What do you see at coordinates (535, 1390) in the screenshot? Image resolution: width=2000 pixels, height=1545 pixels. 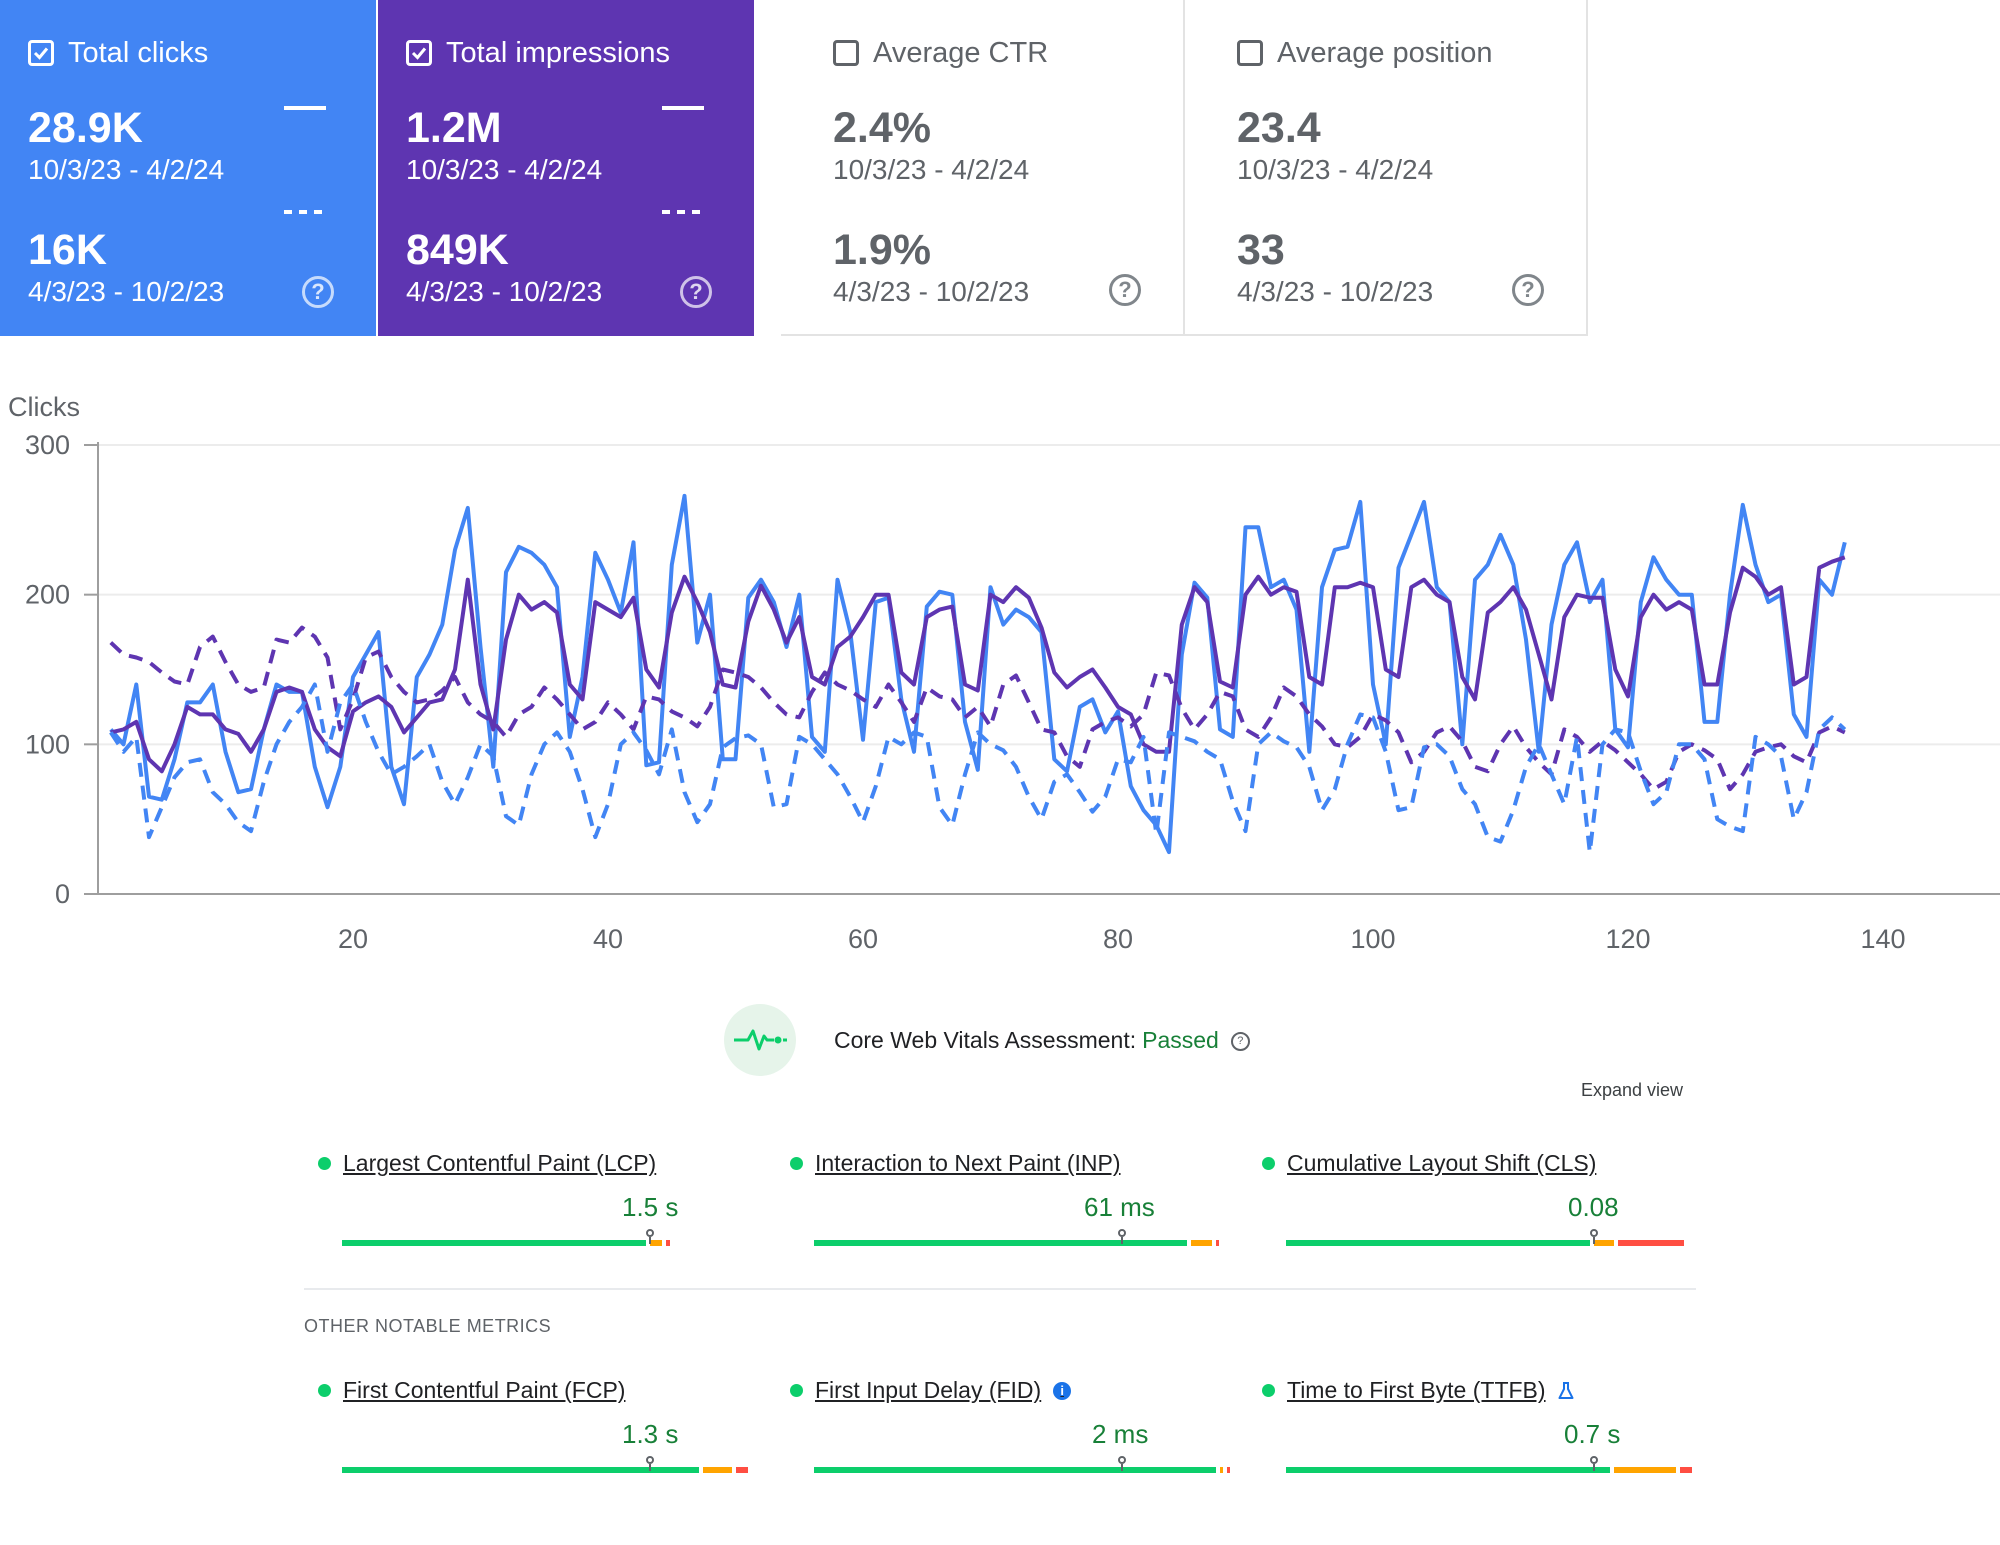 I see `metric-fcp-link: First Contentful Paint (FCP)` at bounding box center [535, 1390].